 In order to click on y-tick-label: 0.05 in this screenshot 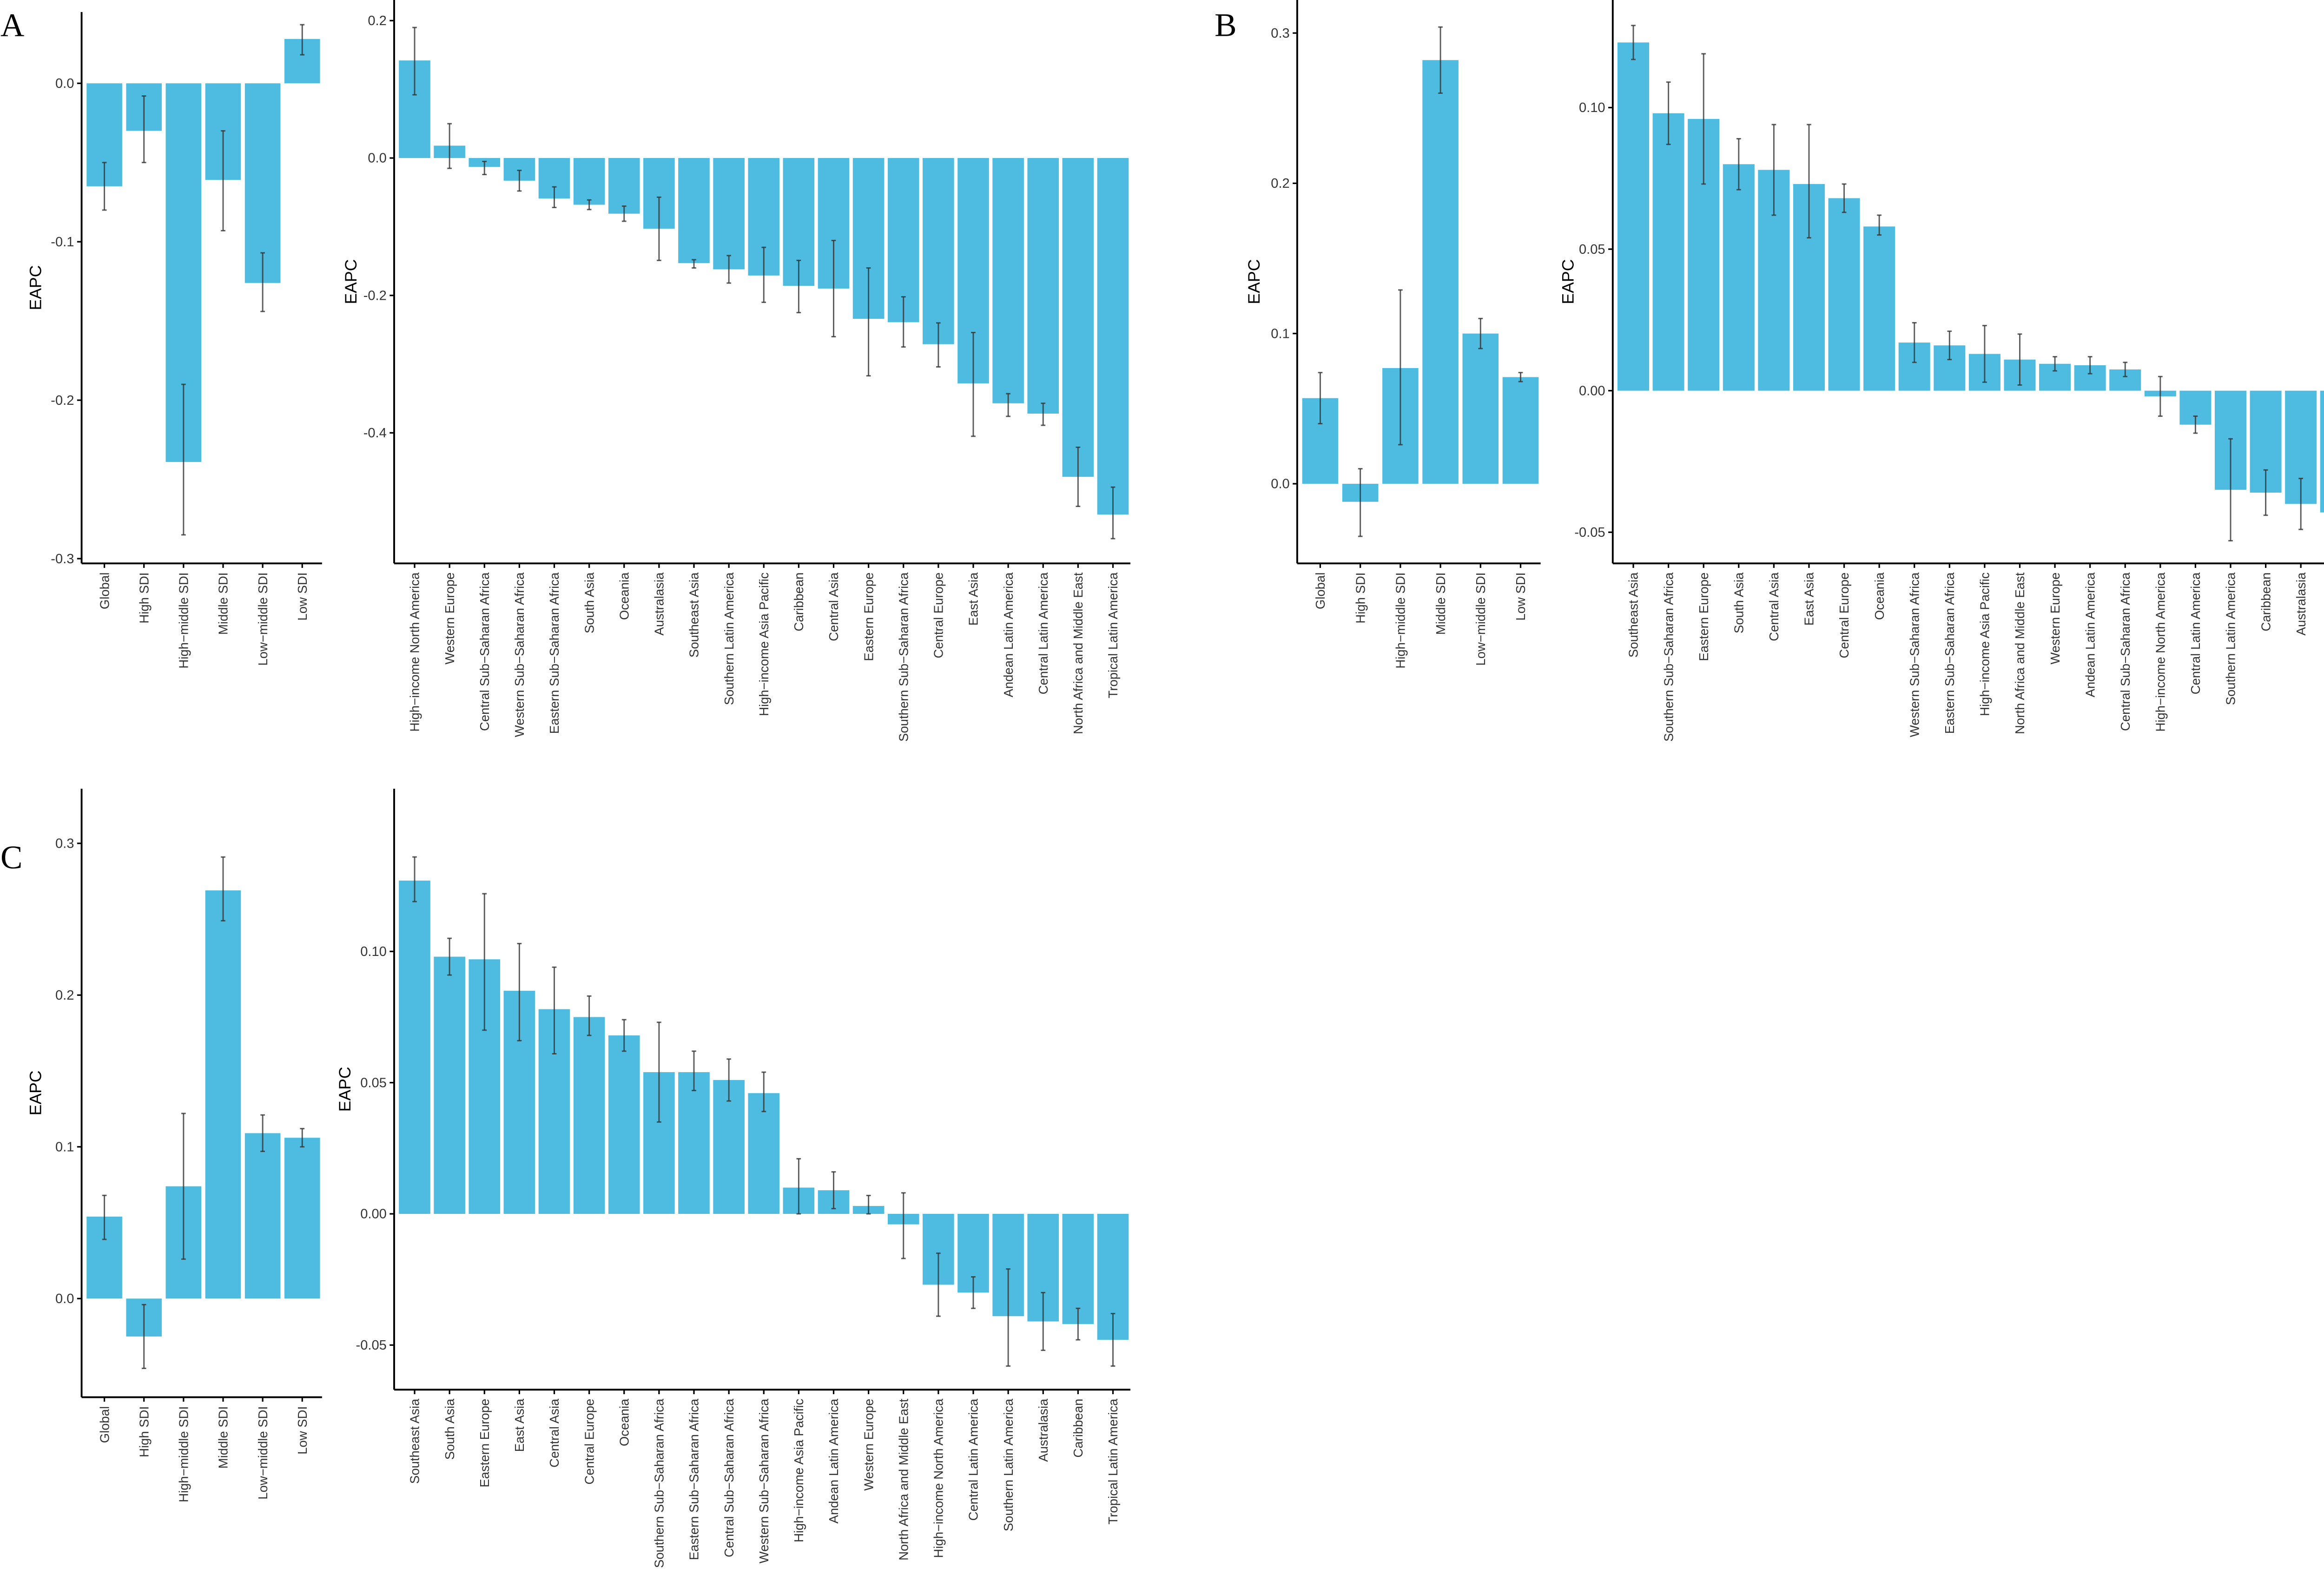, I will do `click(373, 1082)`.